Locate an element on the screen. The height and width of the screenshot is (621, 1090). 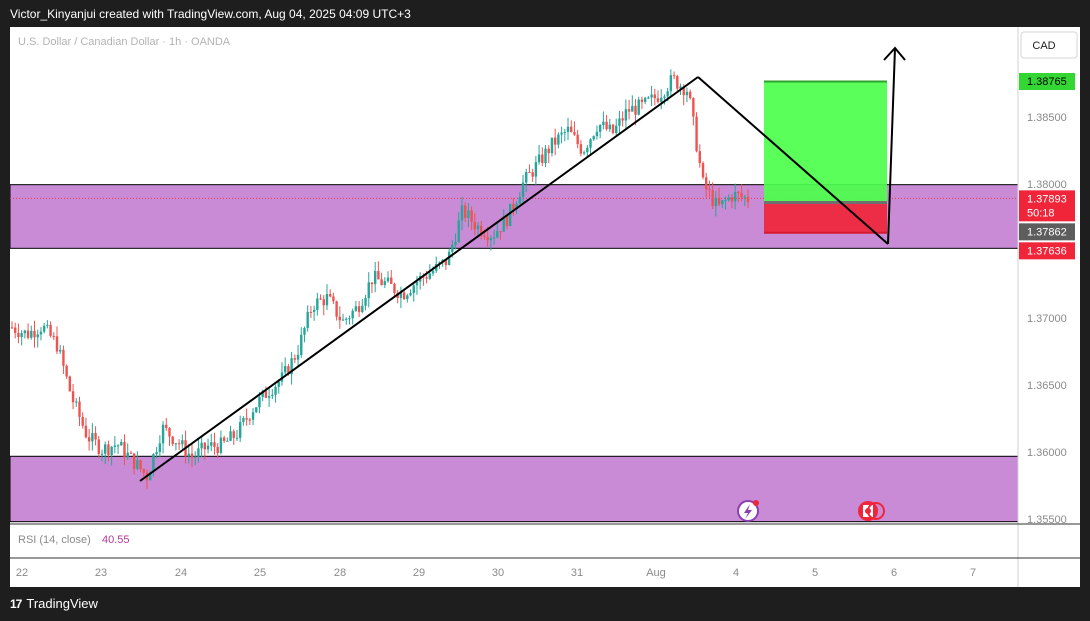
currency-button: CAD is located at coordinates (1043, 46).